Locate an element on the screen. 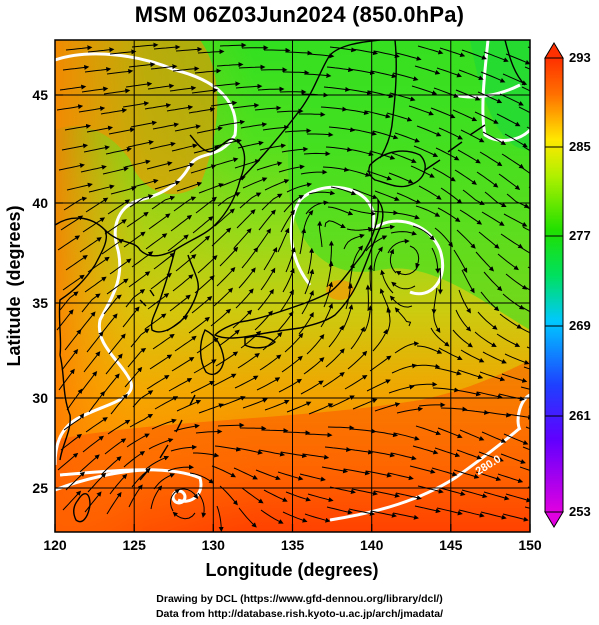 Image resolution: width=599 pixels, height=625 pixels. x-tick-label: 130 is located at coordinates (214, 545).